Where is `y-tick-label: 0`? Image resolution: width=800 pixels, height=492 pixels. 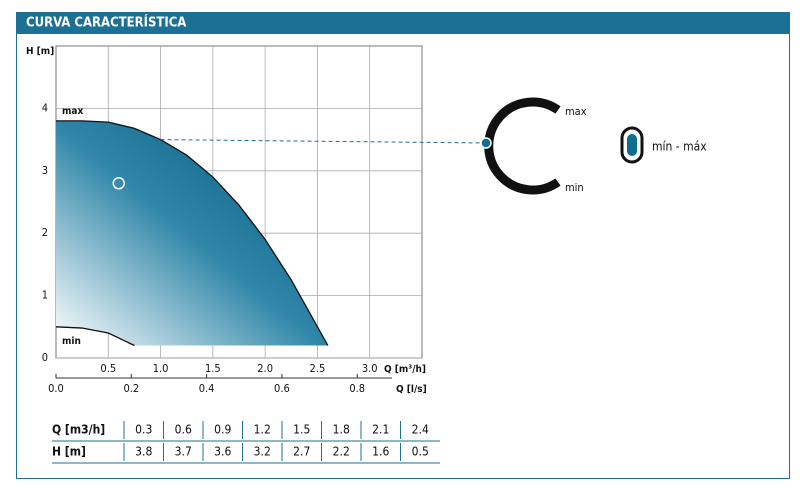 y-tick-label: 0 is located at coordinates (45, 357).